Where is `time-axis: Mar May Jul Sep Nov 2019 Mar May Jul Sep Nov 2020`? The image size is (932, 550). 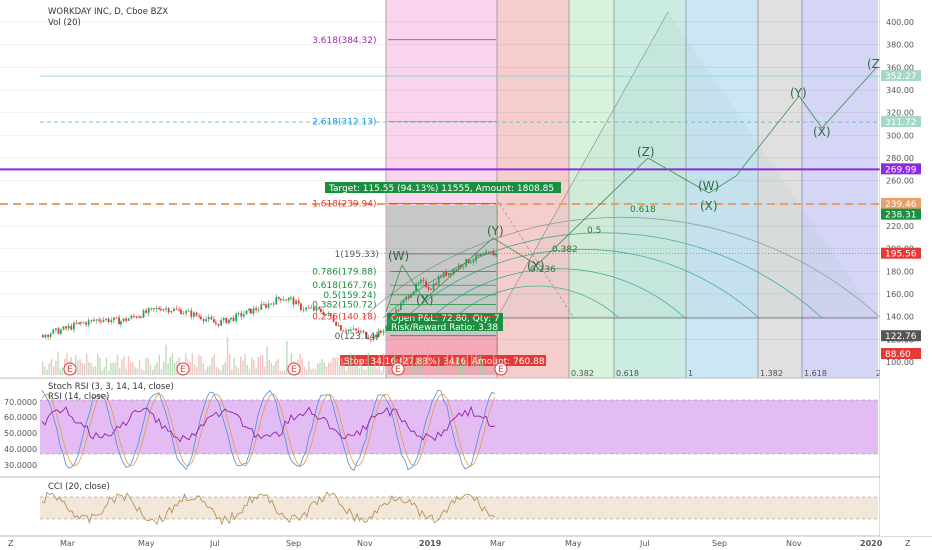 time-axis: Mar May Jul Sep Nov 2019 Mar May Jul Sep Nov 2020 is located at coordinates (471, 543).